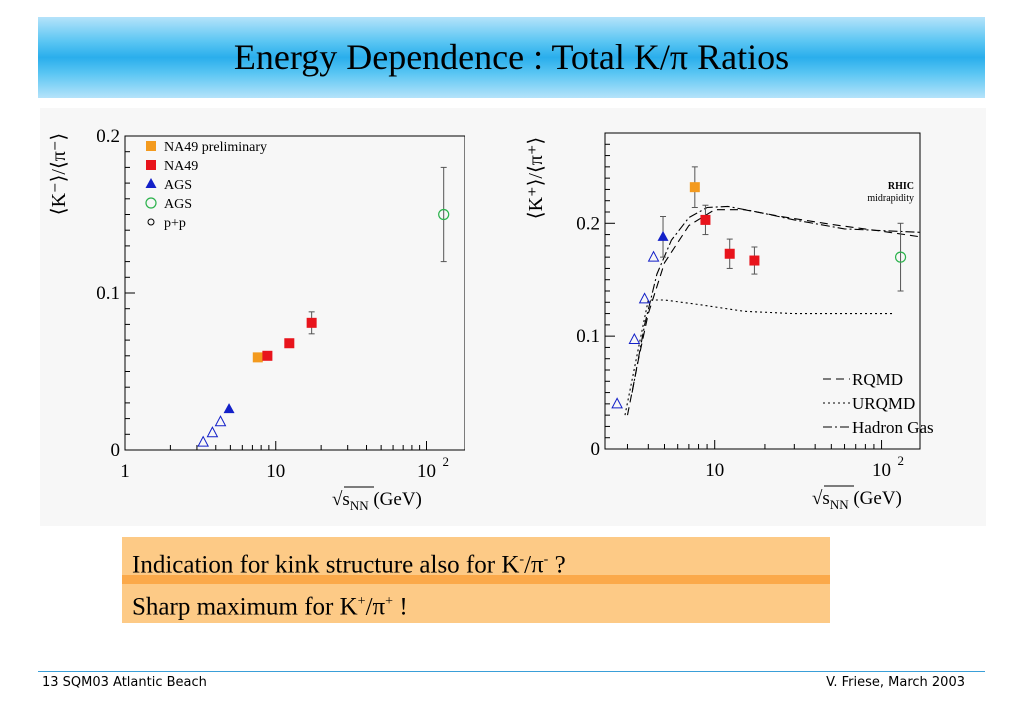 This screenshot has width=1023, height=708. What do you see at coordinates (151, 203) in the screenshot?
I see `legend-marker-agsopen` at bounding box center [151, 203].